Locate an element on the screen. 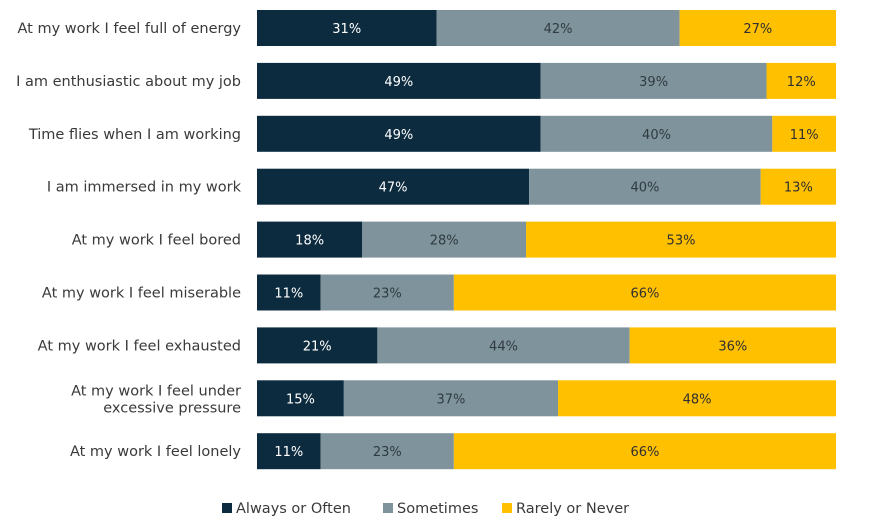 The image size is (871, 532). bar-row: I am immersed in my work 47% 40% 13% is located at coordinates (441, 186).